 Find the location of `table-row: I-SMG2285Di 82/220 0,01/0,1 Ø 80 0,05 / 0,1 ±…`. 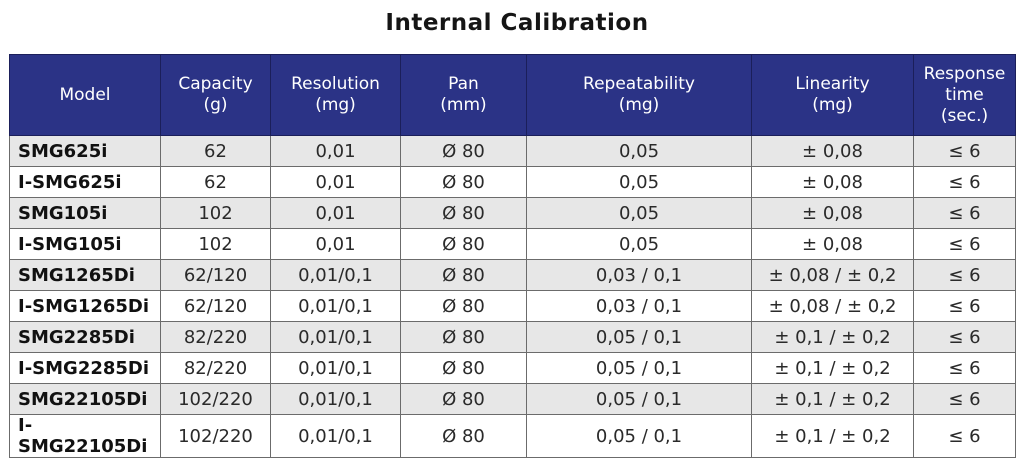

table-row: I-SMG2285Di 82/220 0,01/0,1 Ø 80 0,05 / 0,1 ±… is located at coordinates (512, 368).